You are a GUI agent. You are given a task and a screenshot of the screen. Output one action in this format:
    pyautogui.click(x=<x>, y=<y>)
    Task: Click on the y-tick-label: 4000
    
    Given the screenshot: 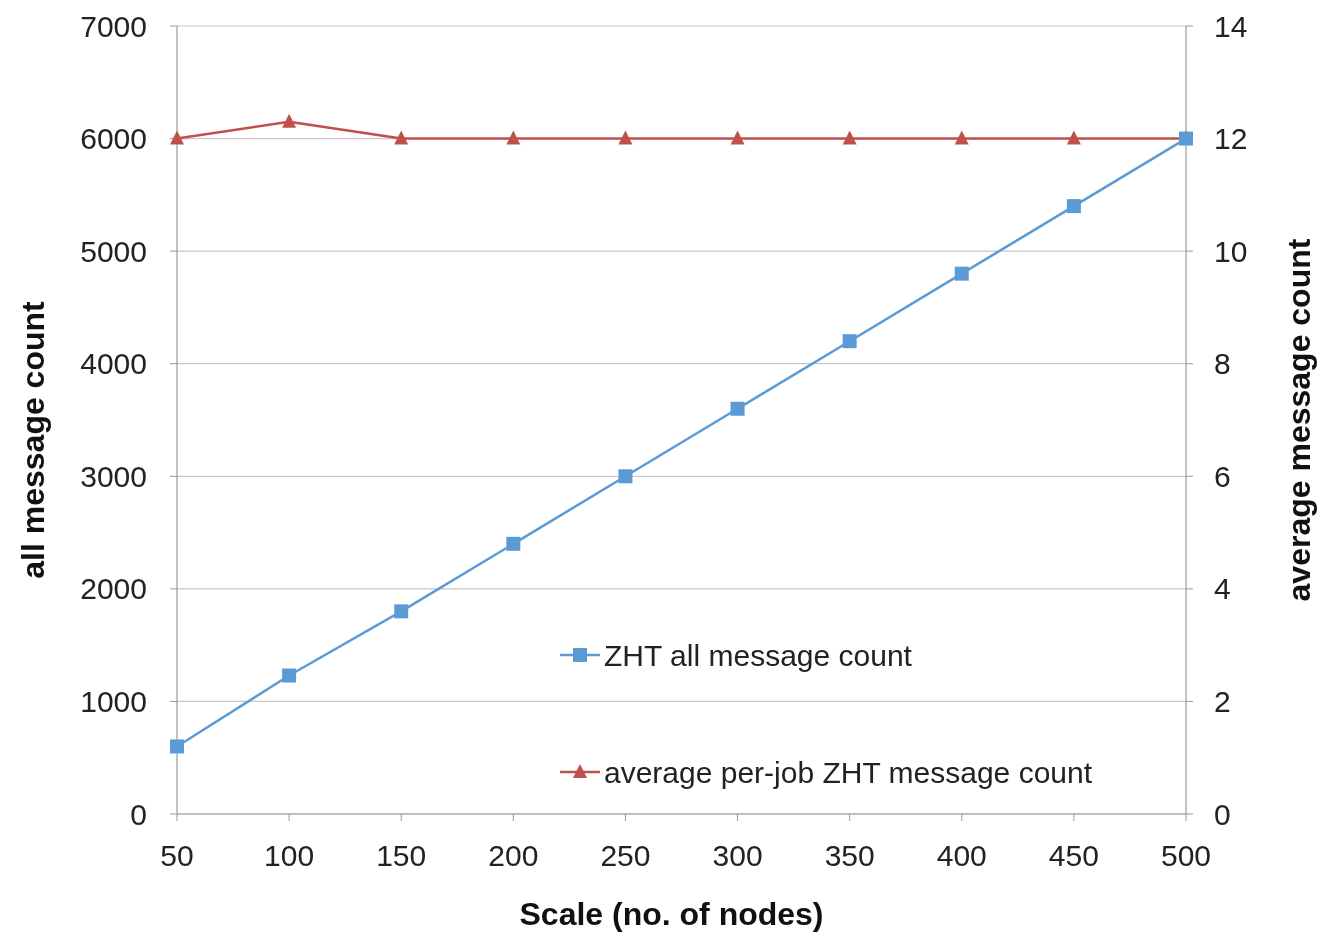 What is the action you would take?
    pyautogui.click(x=113, y=364)
    